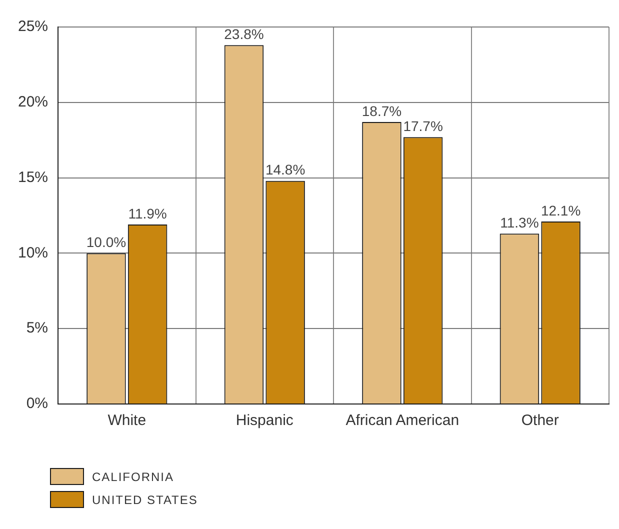 Image resolution: width=619 pixels, height=529 pixels. Describe the element at coordinates (560, 210) in the screenshot. I see `data-label: 12.1%` at that location.